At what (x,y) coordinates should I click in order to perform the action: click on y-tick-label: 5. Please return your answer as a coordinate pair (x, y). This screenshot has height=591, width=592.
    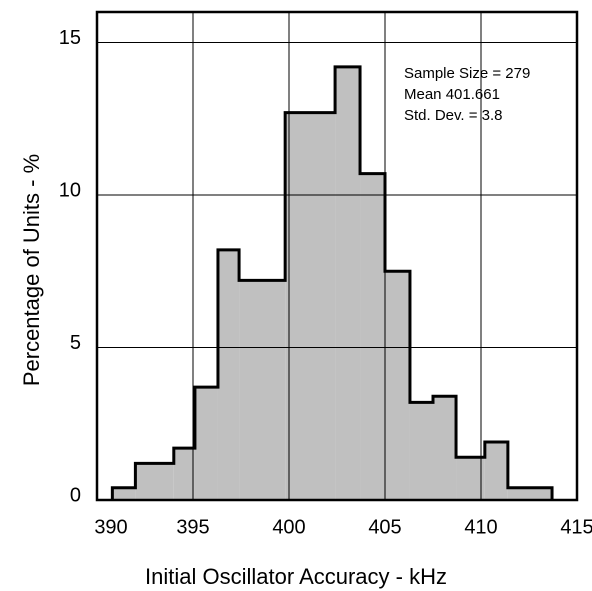
    Looking at the image, I should click on (75, 343).